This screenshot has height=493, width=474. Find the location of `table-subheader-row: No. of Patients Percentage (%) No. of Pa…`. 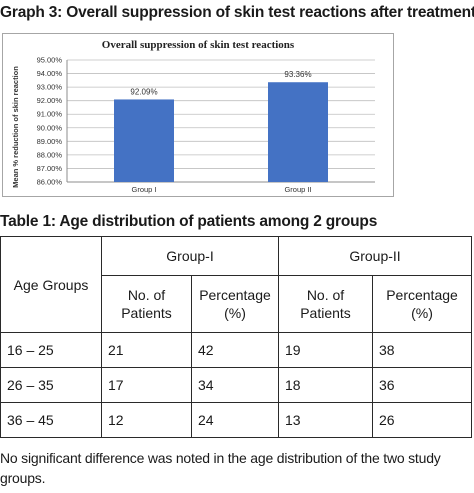

table-subheader-row: No. of Patients Percentage (%) No. of Pa… is located at coordinates (237, 304).